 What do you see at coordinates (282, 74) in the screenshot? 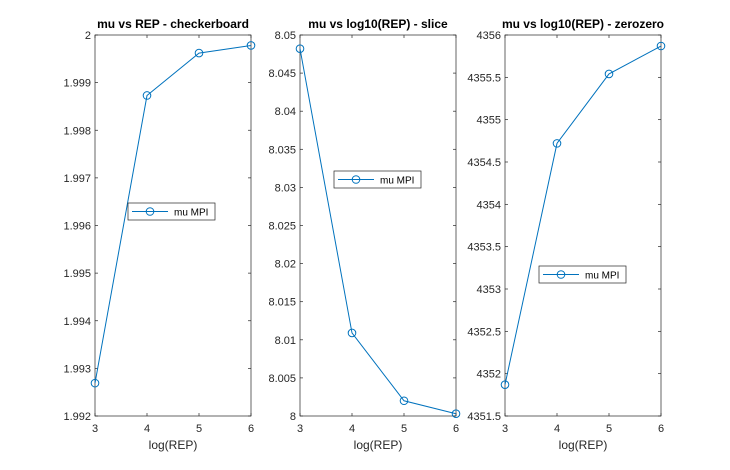
I see `y-tick-label: 8.045` at bounding box center [282, 74].